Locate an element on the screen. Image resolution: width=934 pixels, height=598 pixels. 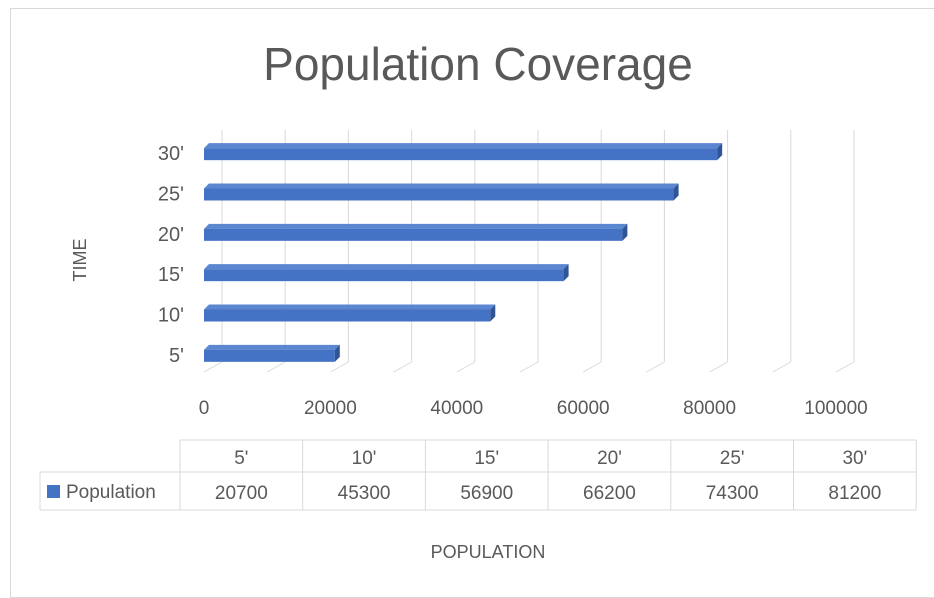
y-tick-label: 5' is located at coordinates (176, 356).